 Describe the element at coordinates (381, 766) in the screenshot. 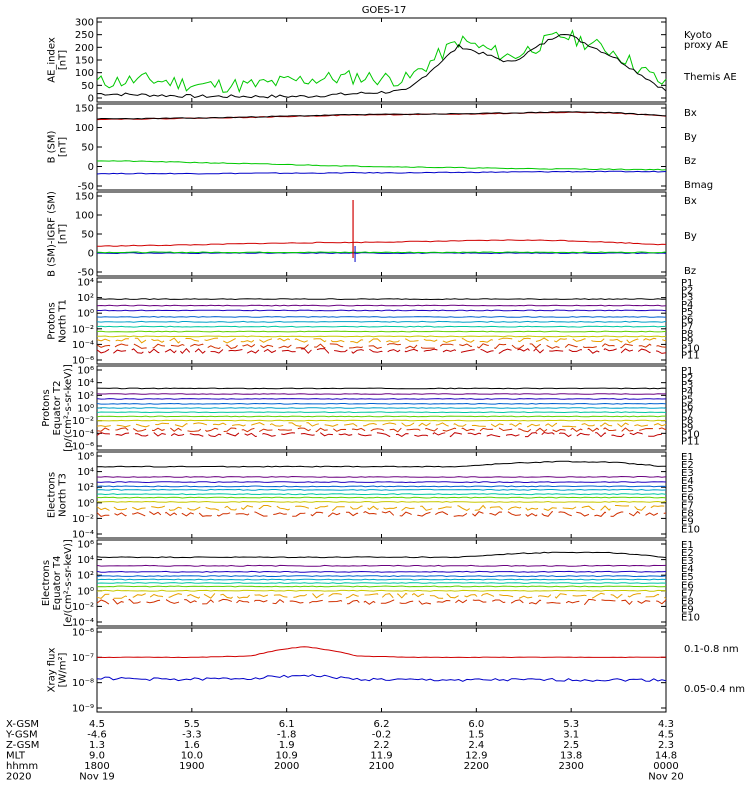

I see `orbit-value: 2100` at that location.